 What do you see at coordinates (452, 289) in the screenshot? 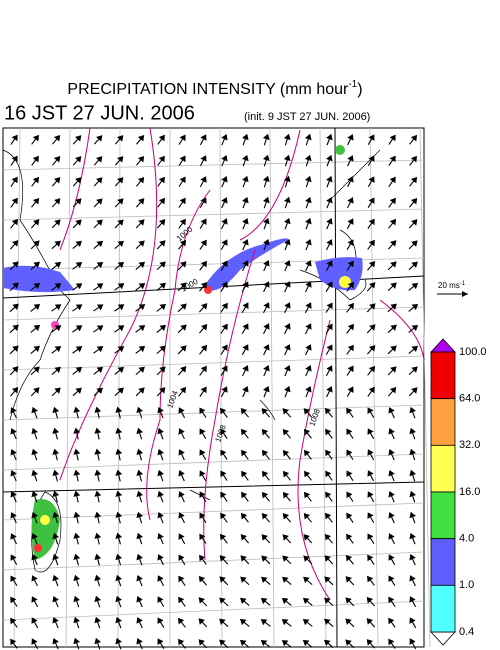
I see `wind-reference: 20 ms-1` at bounding box center [452, 289].